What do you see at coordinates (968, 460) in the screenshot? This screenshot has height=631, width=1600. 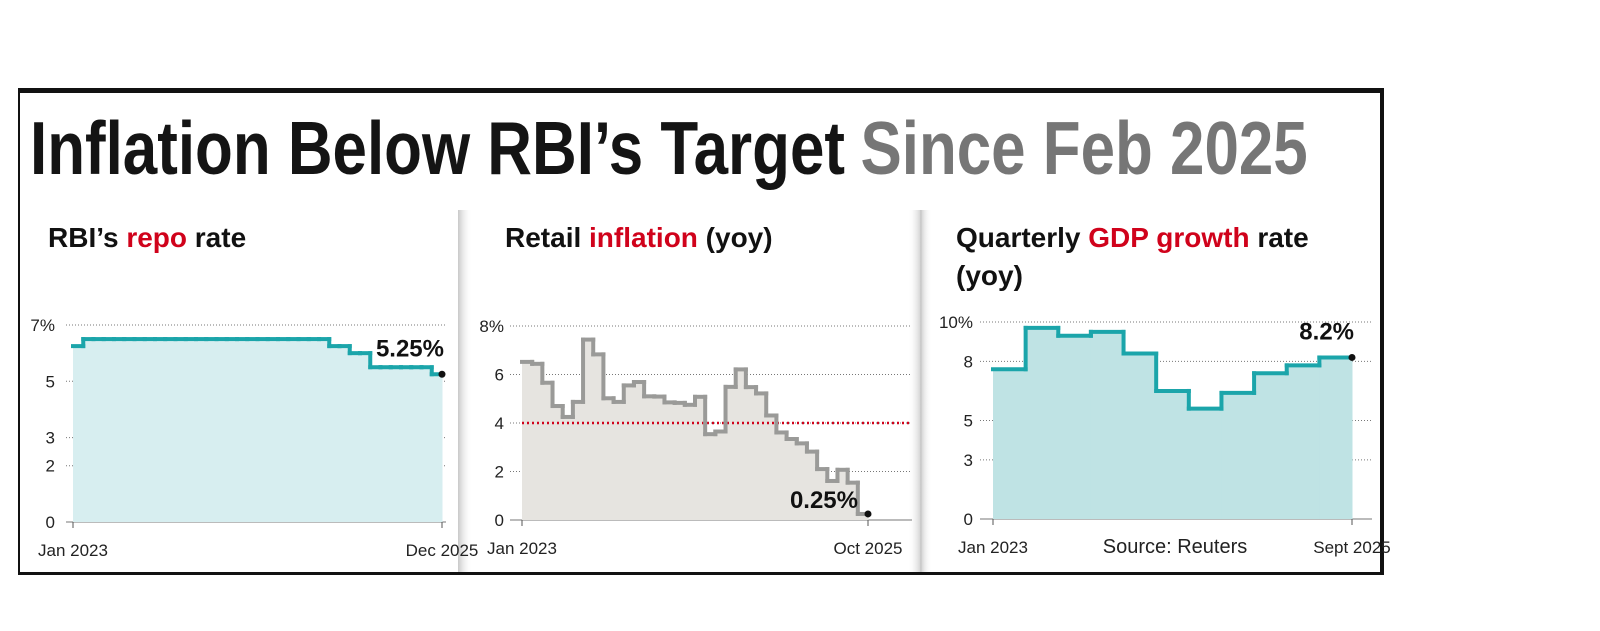 I see `y-tick-label: 3` at bounding box center [968, 460].